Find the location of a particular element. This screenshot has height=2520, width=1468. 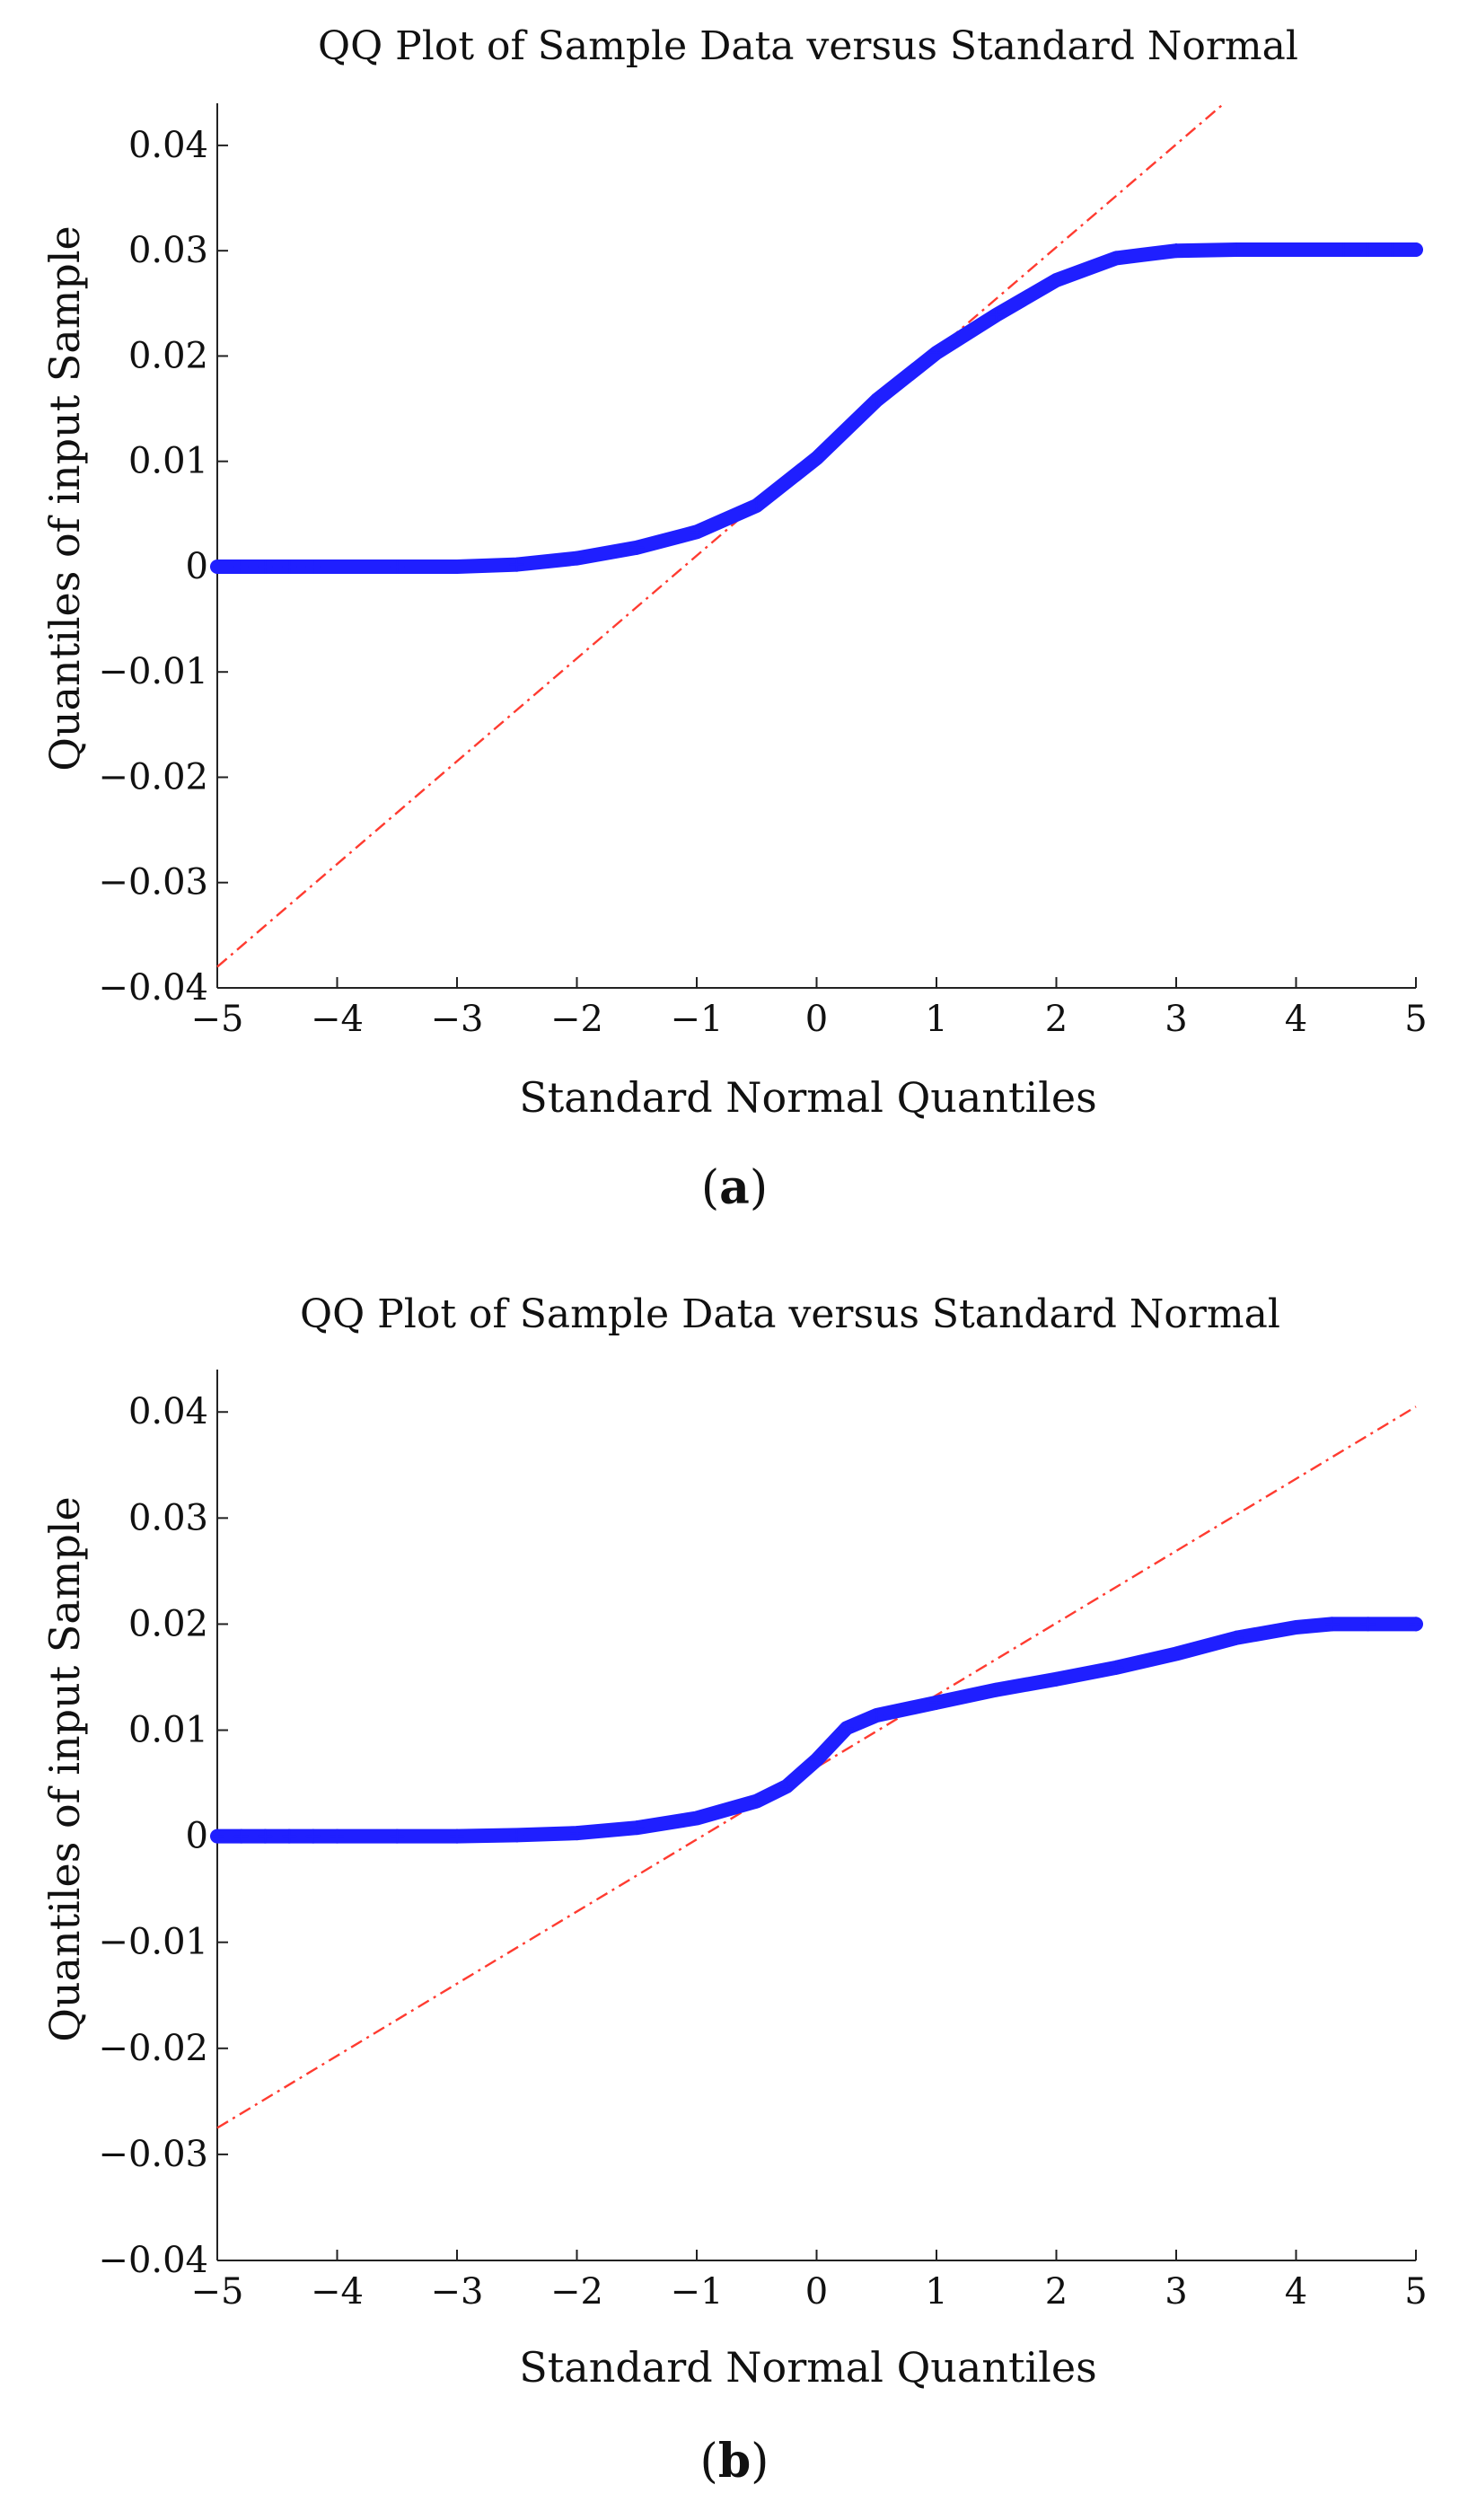

y-tick-label: 0.02 is located at coordinates (168, 1623).